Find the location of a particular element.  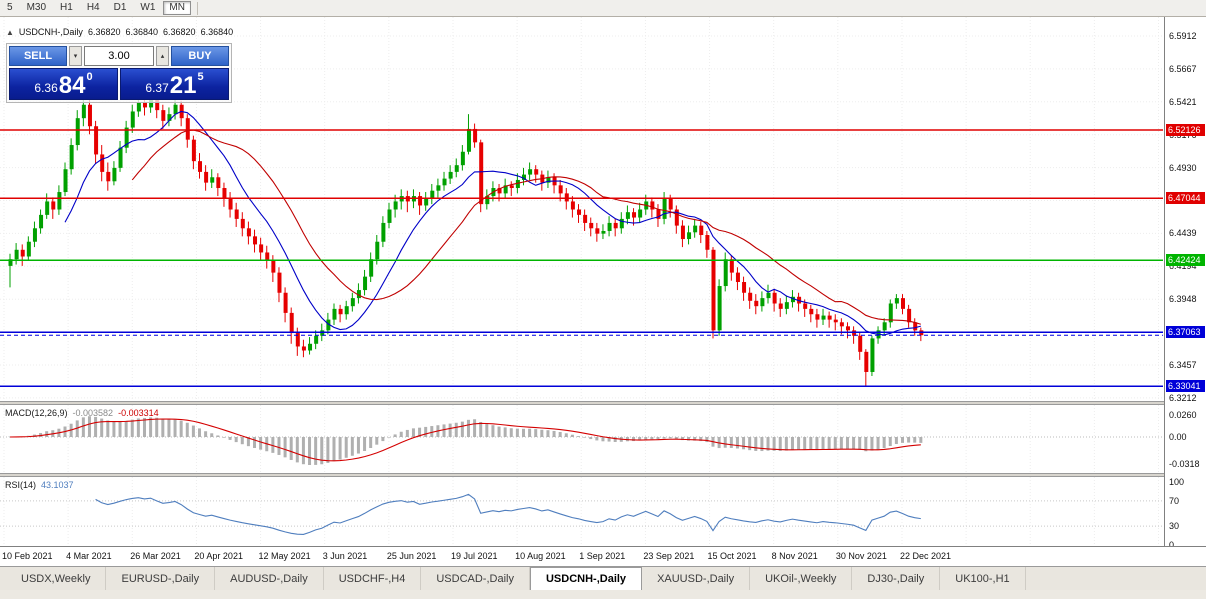

price-level-badge: 6.37063 is located at coordinates (1185, 332).